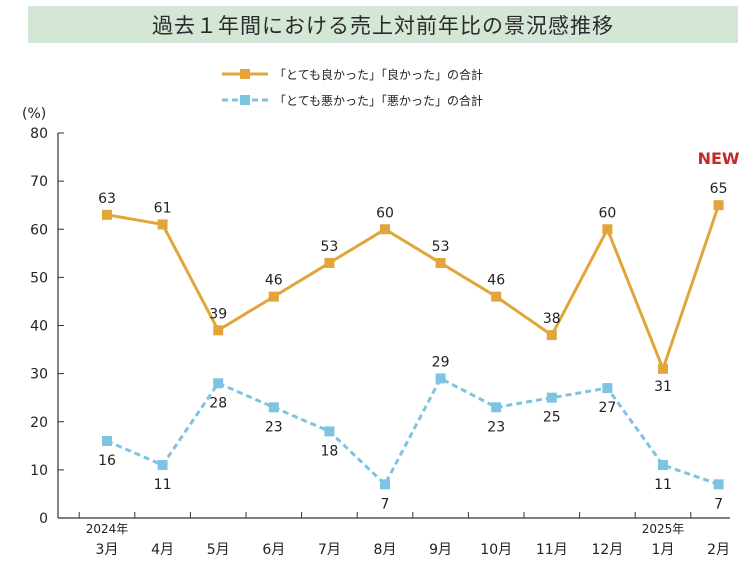 The width and height of the screenshot is (750, 562). I want to click on data-label: 27, so click(607, 408).